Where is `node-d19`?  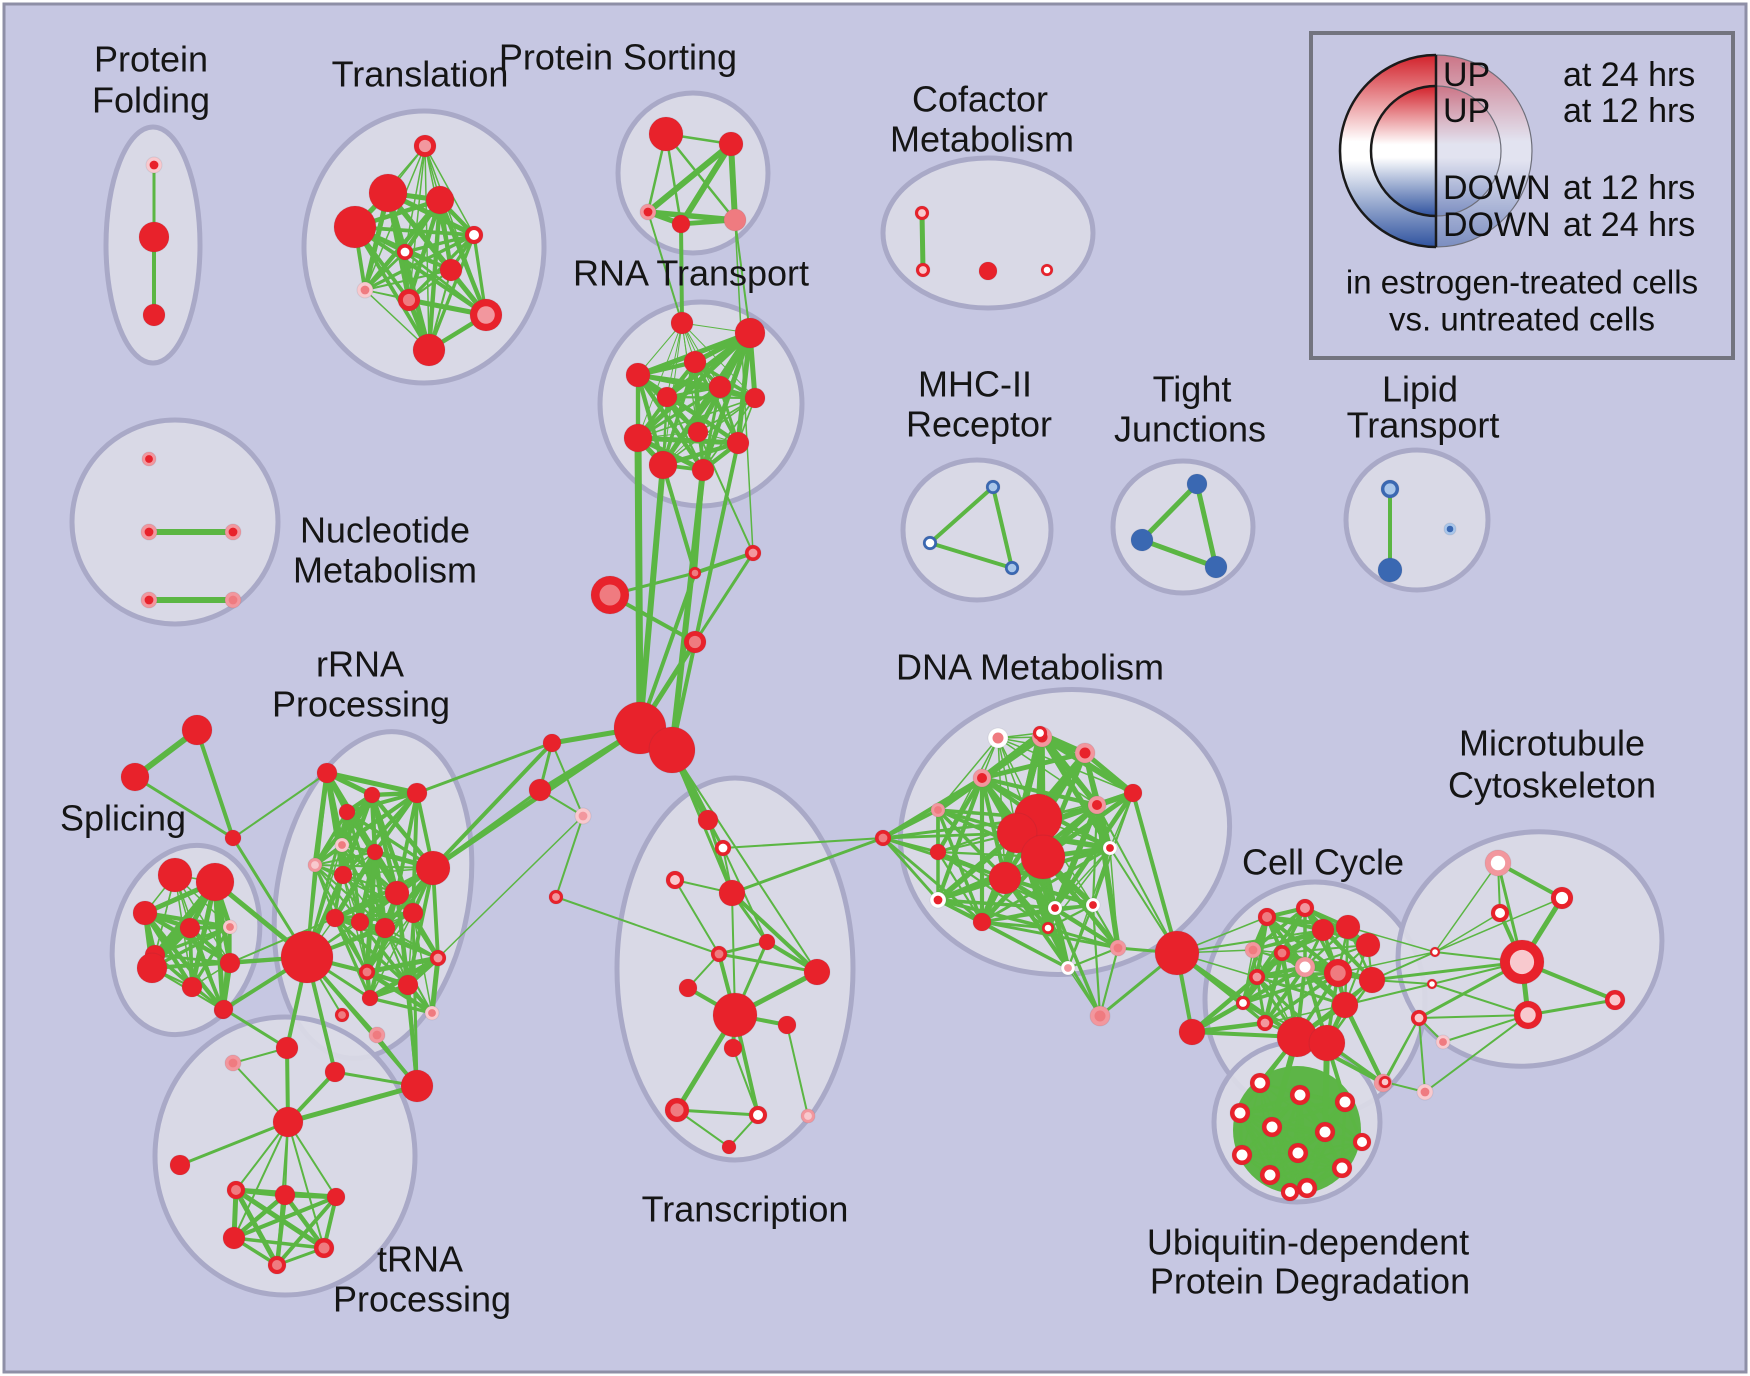 node-d19 is located at coordinates (1055, 908).